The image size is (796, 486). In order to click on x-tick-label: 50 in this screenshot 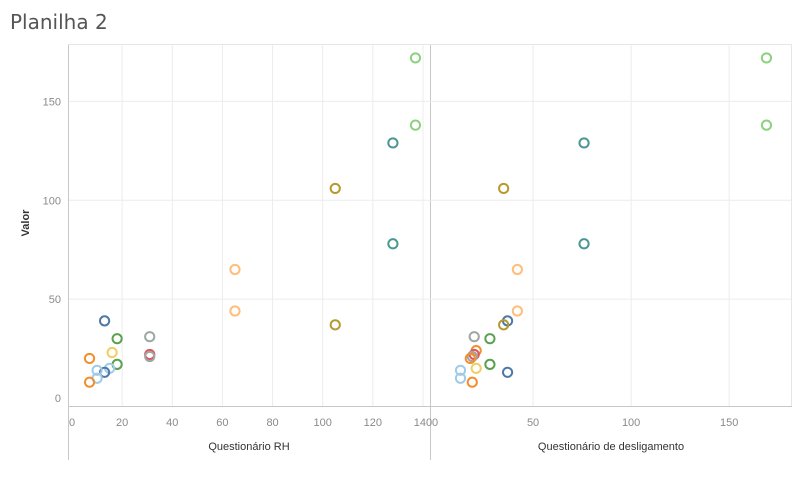, I will do `click(533, 423)`.